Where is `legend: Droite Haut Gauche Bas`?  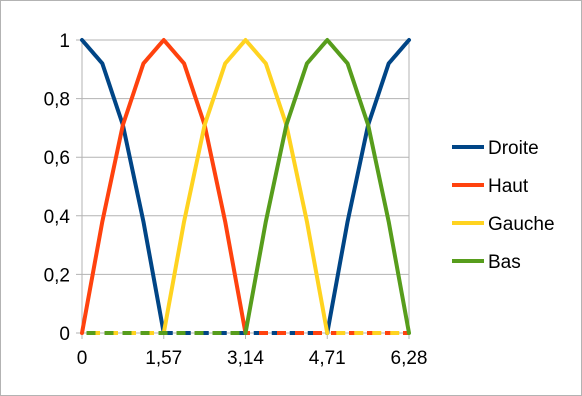
legend: Droite Haut Gauche Bas is located at coordinates (503, 205).